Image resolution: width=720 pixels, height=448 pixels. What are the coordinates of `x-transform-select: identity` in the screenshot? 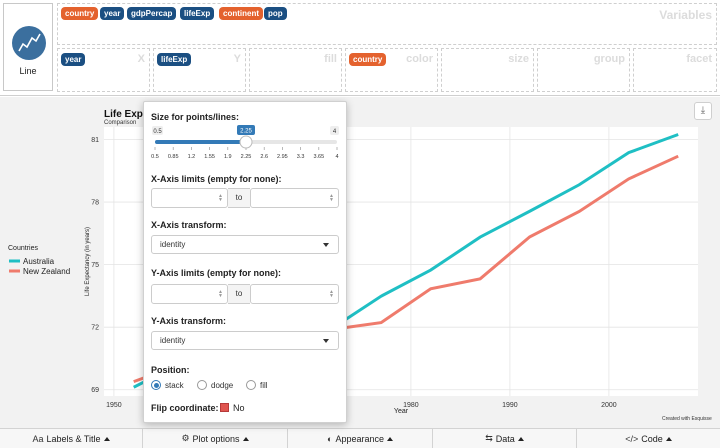 It's located at (245, 244).